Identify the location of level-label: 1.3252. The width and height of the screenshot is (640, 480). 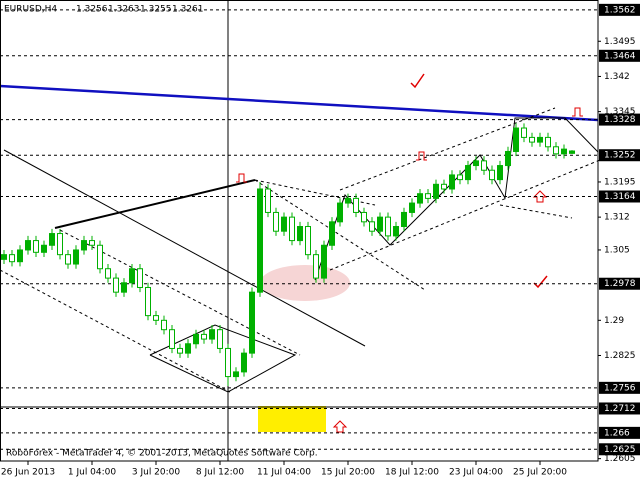
(620, 156).